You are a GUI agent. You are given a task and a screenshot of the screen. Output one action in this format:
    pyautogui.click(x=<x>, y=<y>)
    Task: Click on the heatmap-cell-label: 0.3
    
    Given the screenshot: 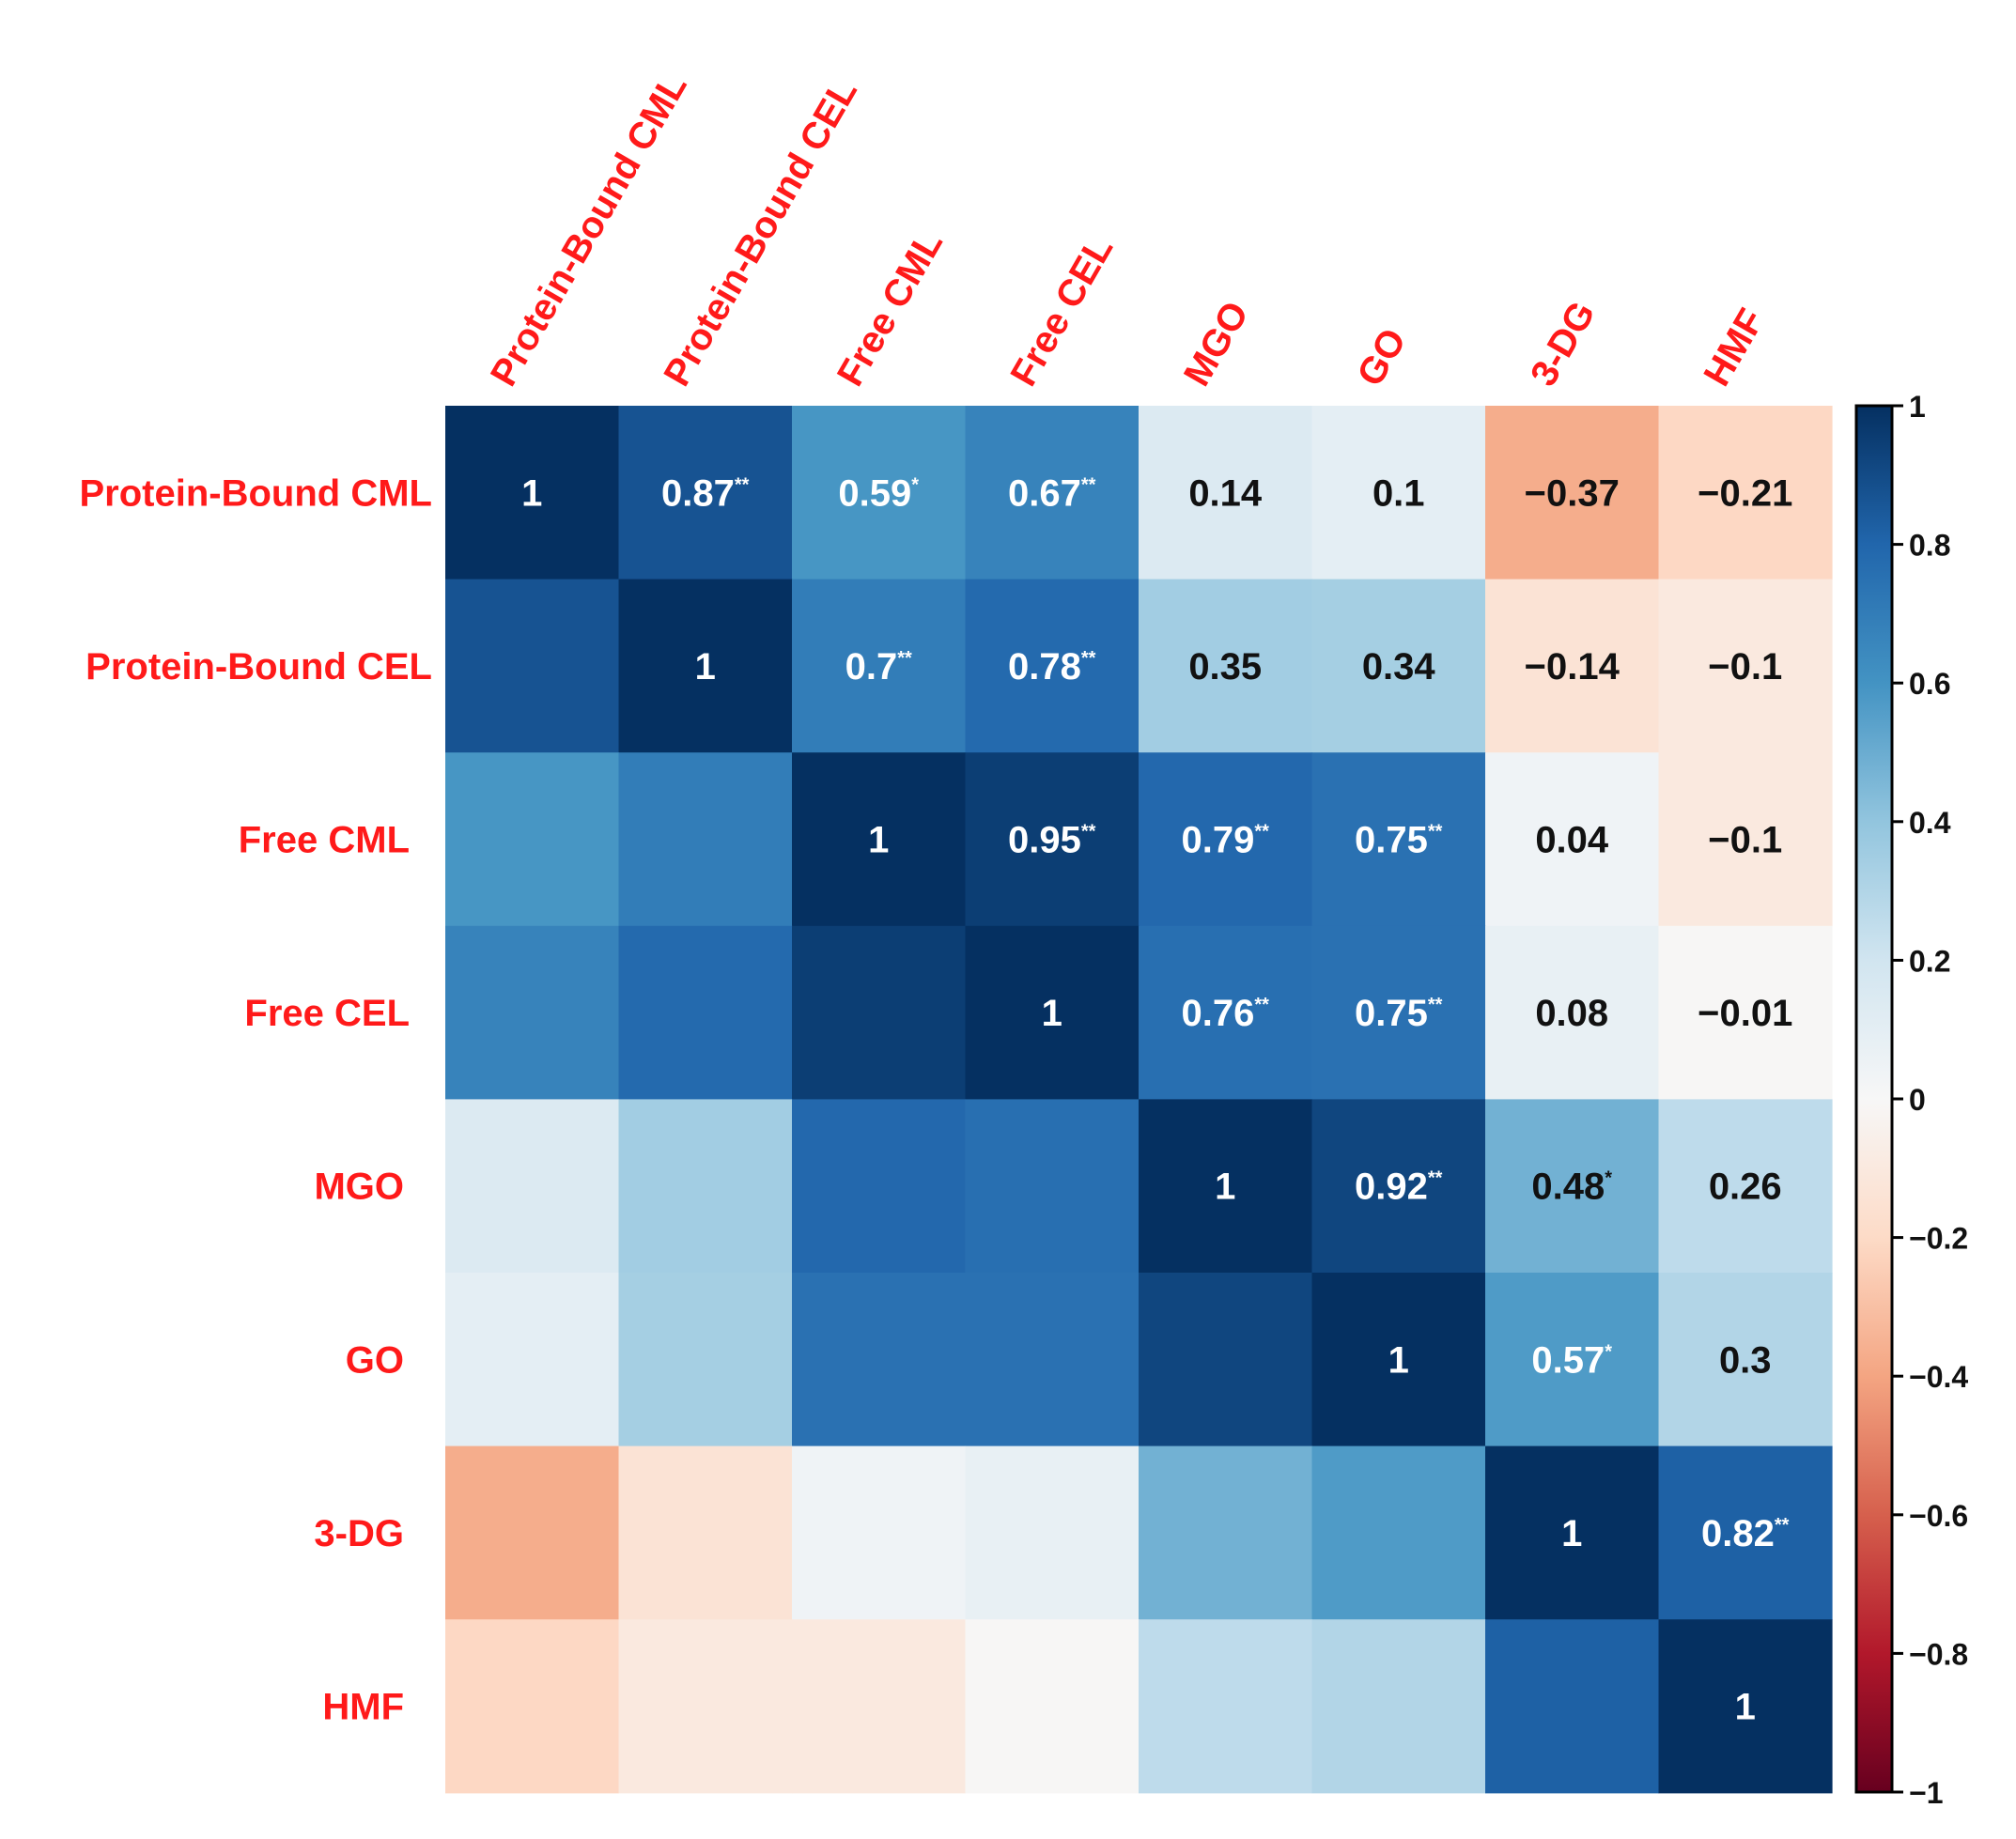 What is the action you would take?
    pyautogui.click(x=1745, y=1360)
    